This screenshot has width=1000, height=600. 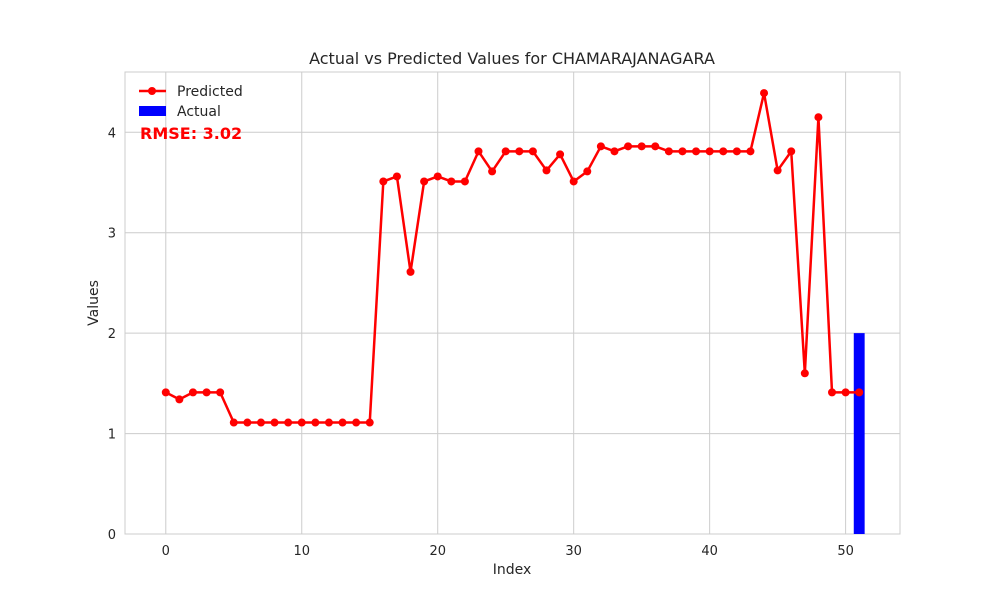 I want to click on y-tick-label: 2, so click(x=112, y=334).